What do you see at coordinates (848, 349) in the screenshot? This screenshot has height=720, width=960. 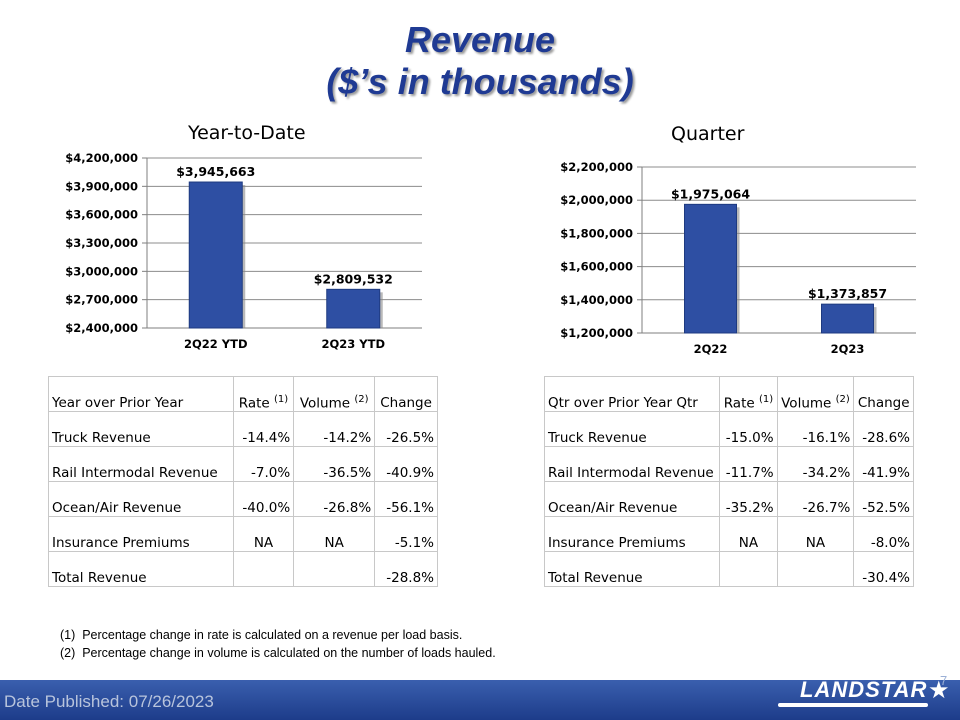 I see `qtr-x-tick-label: 2Q23` at bounding box center [848, 349].